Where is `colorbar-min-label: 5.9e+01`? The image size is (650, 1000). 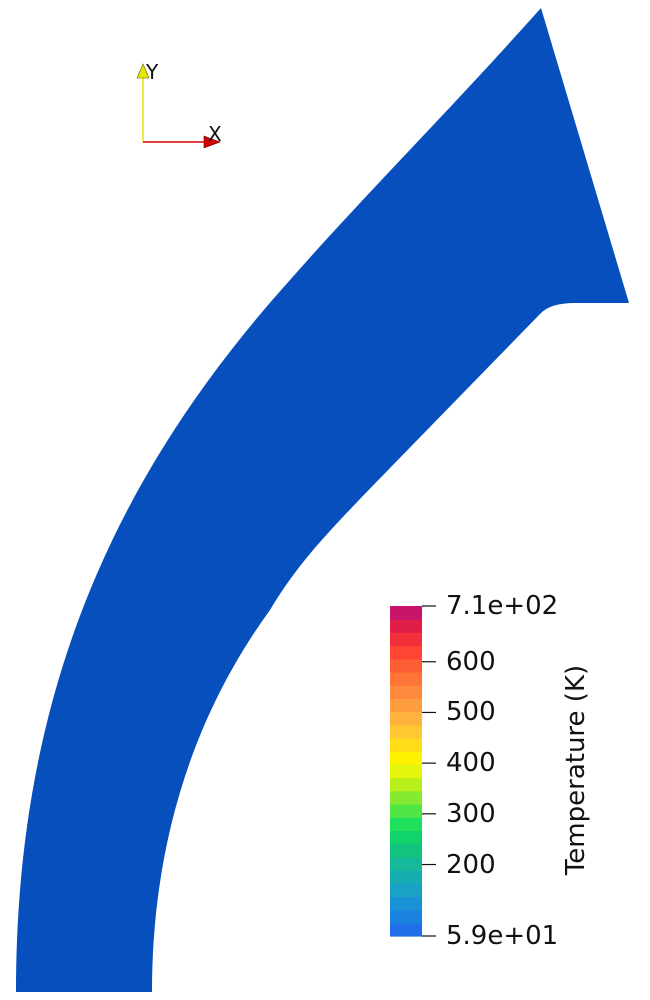 colorbar-min-label: 5.9e+01 is located at coordinates (502, 936).